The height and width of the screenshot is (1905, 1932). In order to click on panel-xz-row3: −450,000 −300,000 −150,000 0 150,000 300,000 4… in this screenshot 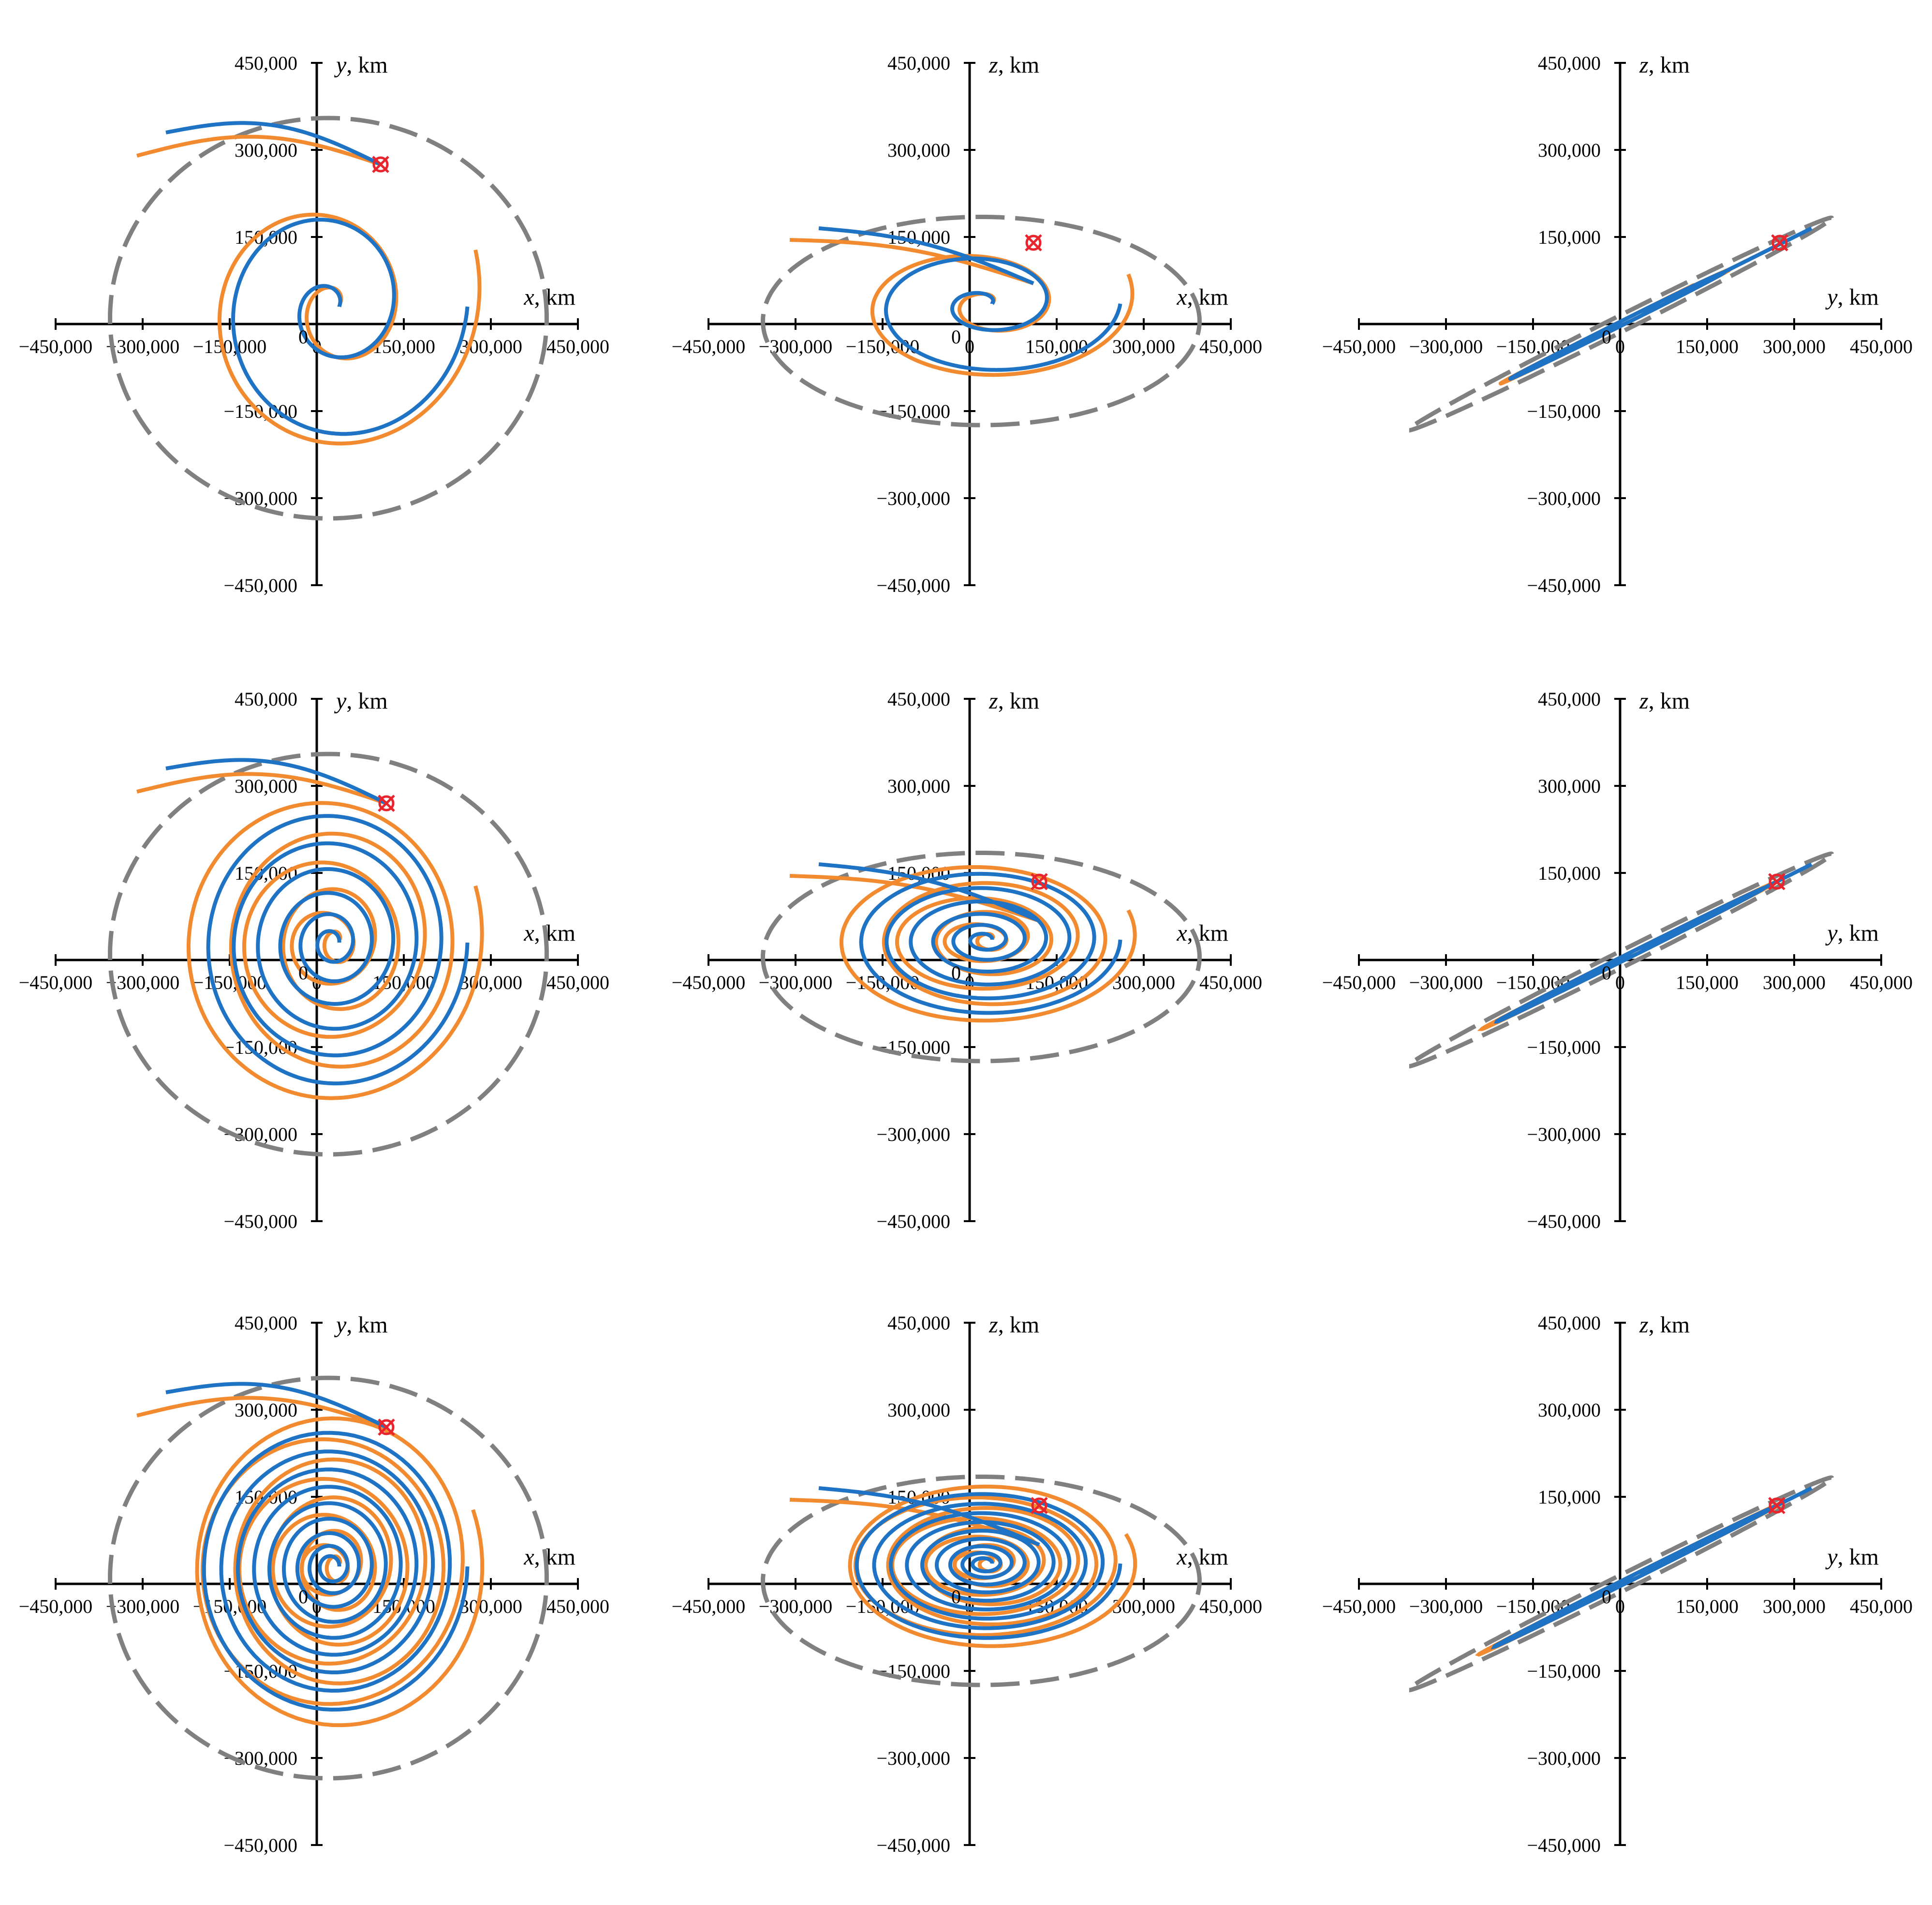, I will do `click(967, 1584)`.